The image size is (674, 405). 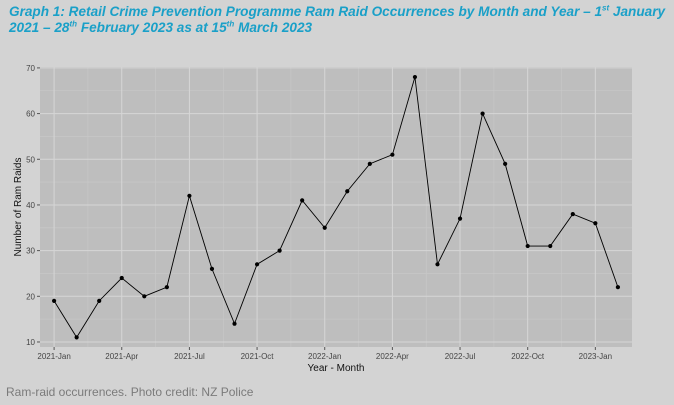 What do you see at coordinates (30, 296) in the screenshot?
I see `y-tick-label: 20` at bounding box center [30, 296].